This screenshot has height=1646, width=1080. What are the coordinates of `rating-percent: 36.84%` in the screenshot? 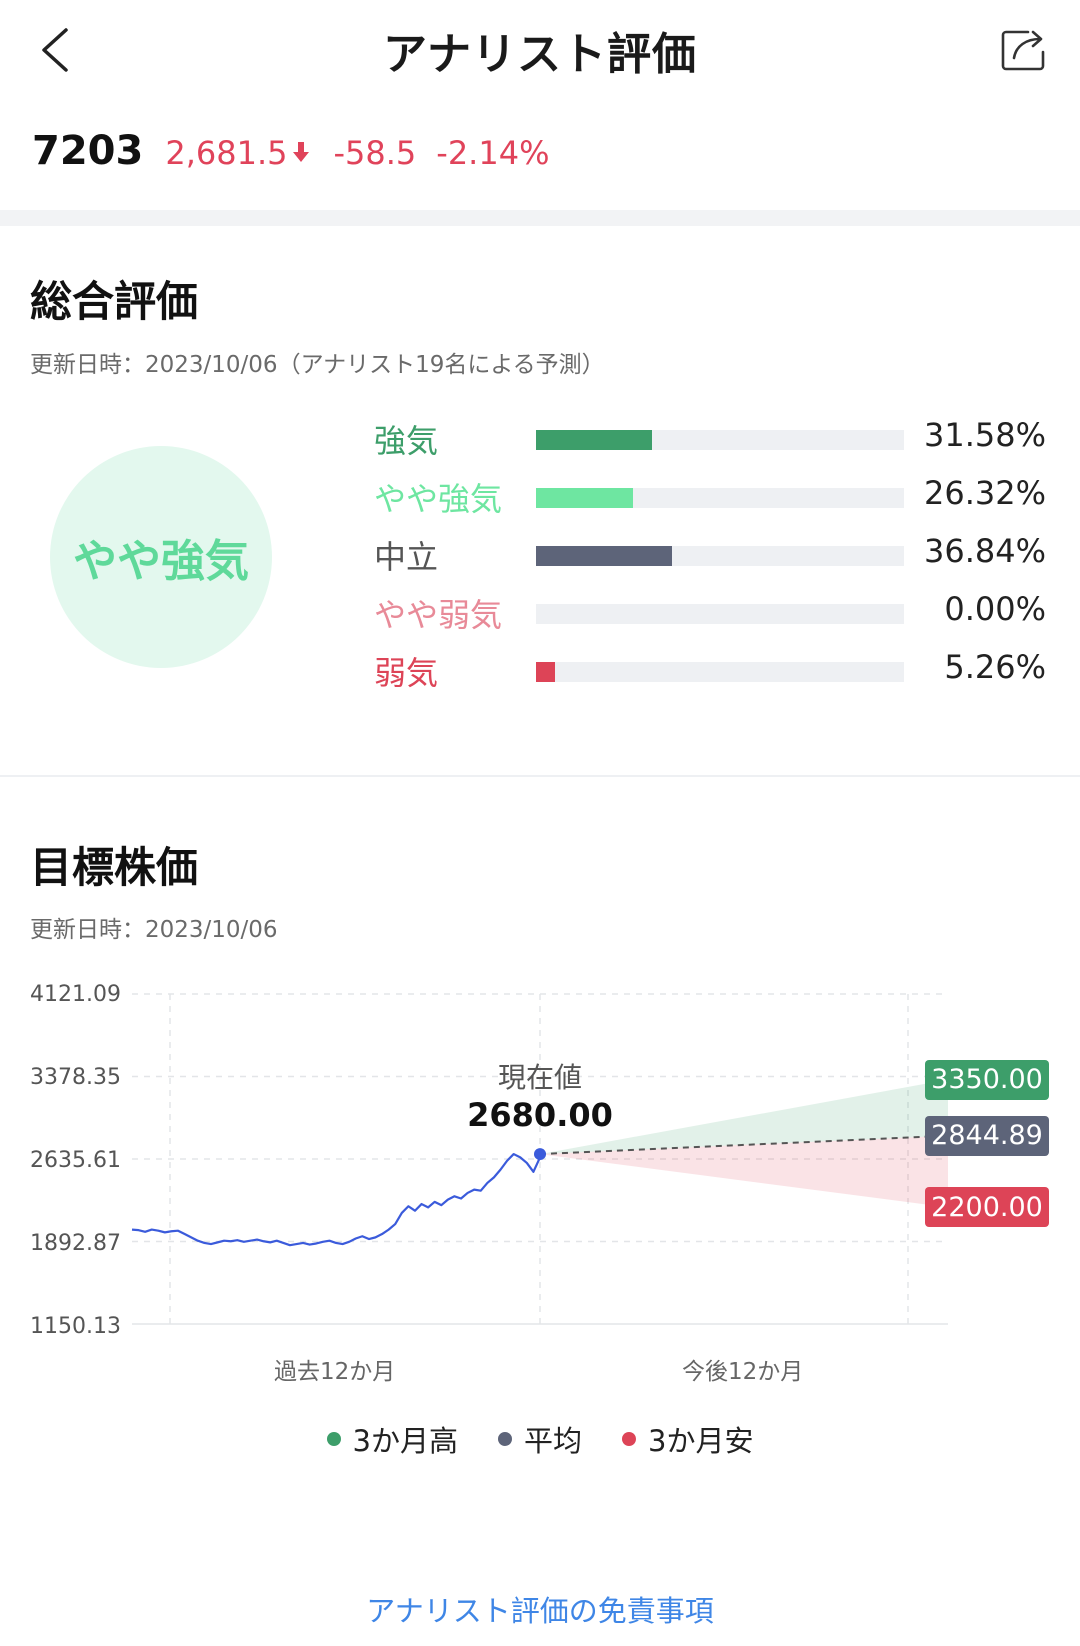 It's located at (984, 551).